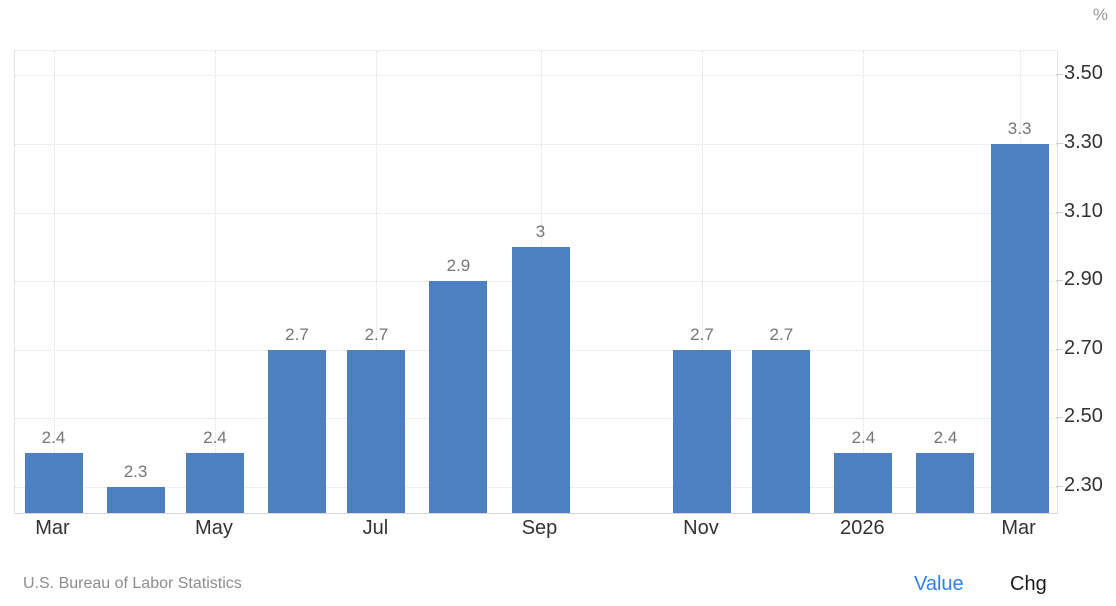 This screenshot has height=606, width=1116. Describe the element at coordinates (135, 471) in the screenshot. I see `bar-value-label: 2.3` at that location.